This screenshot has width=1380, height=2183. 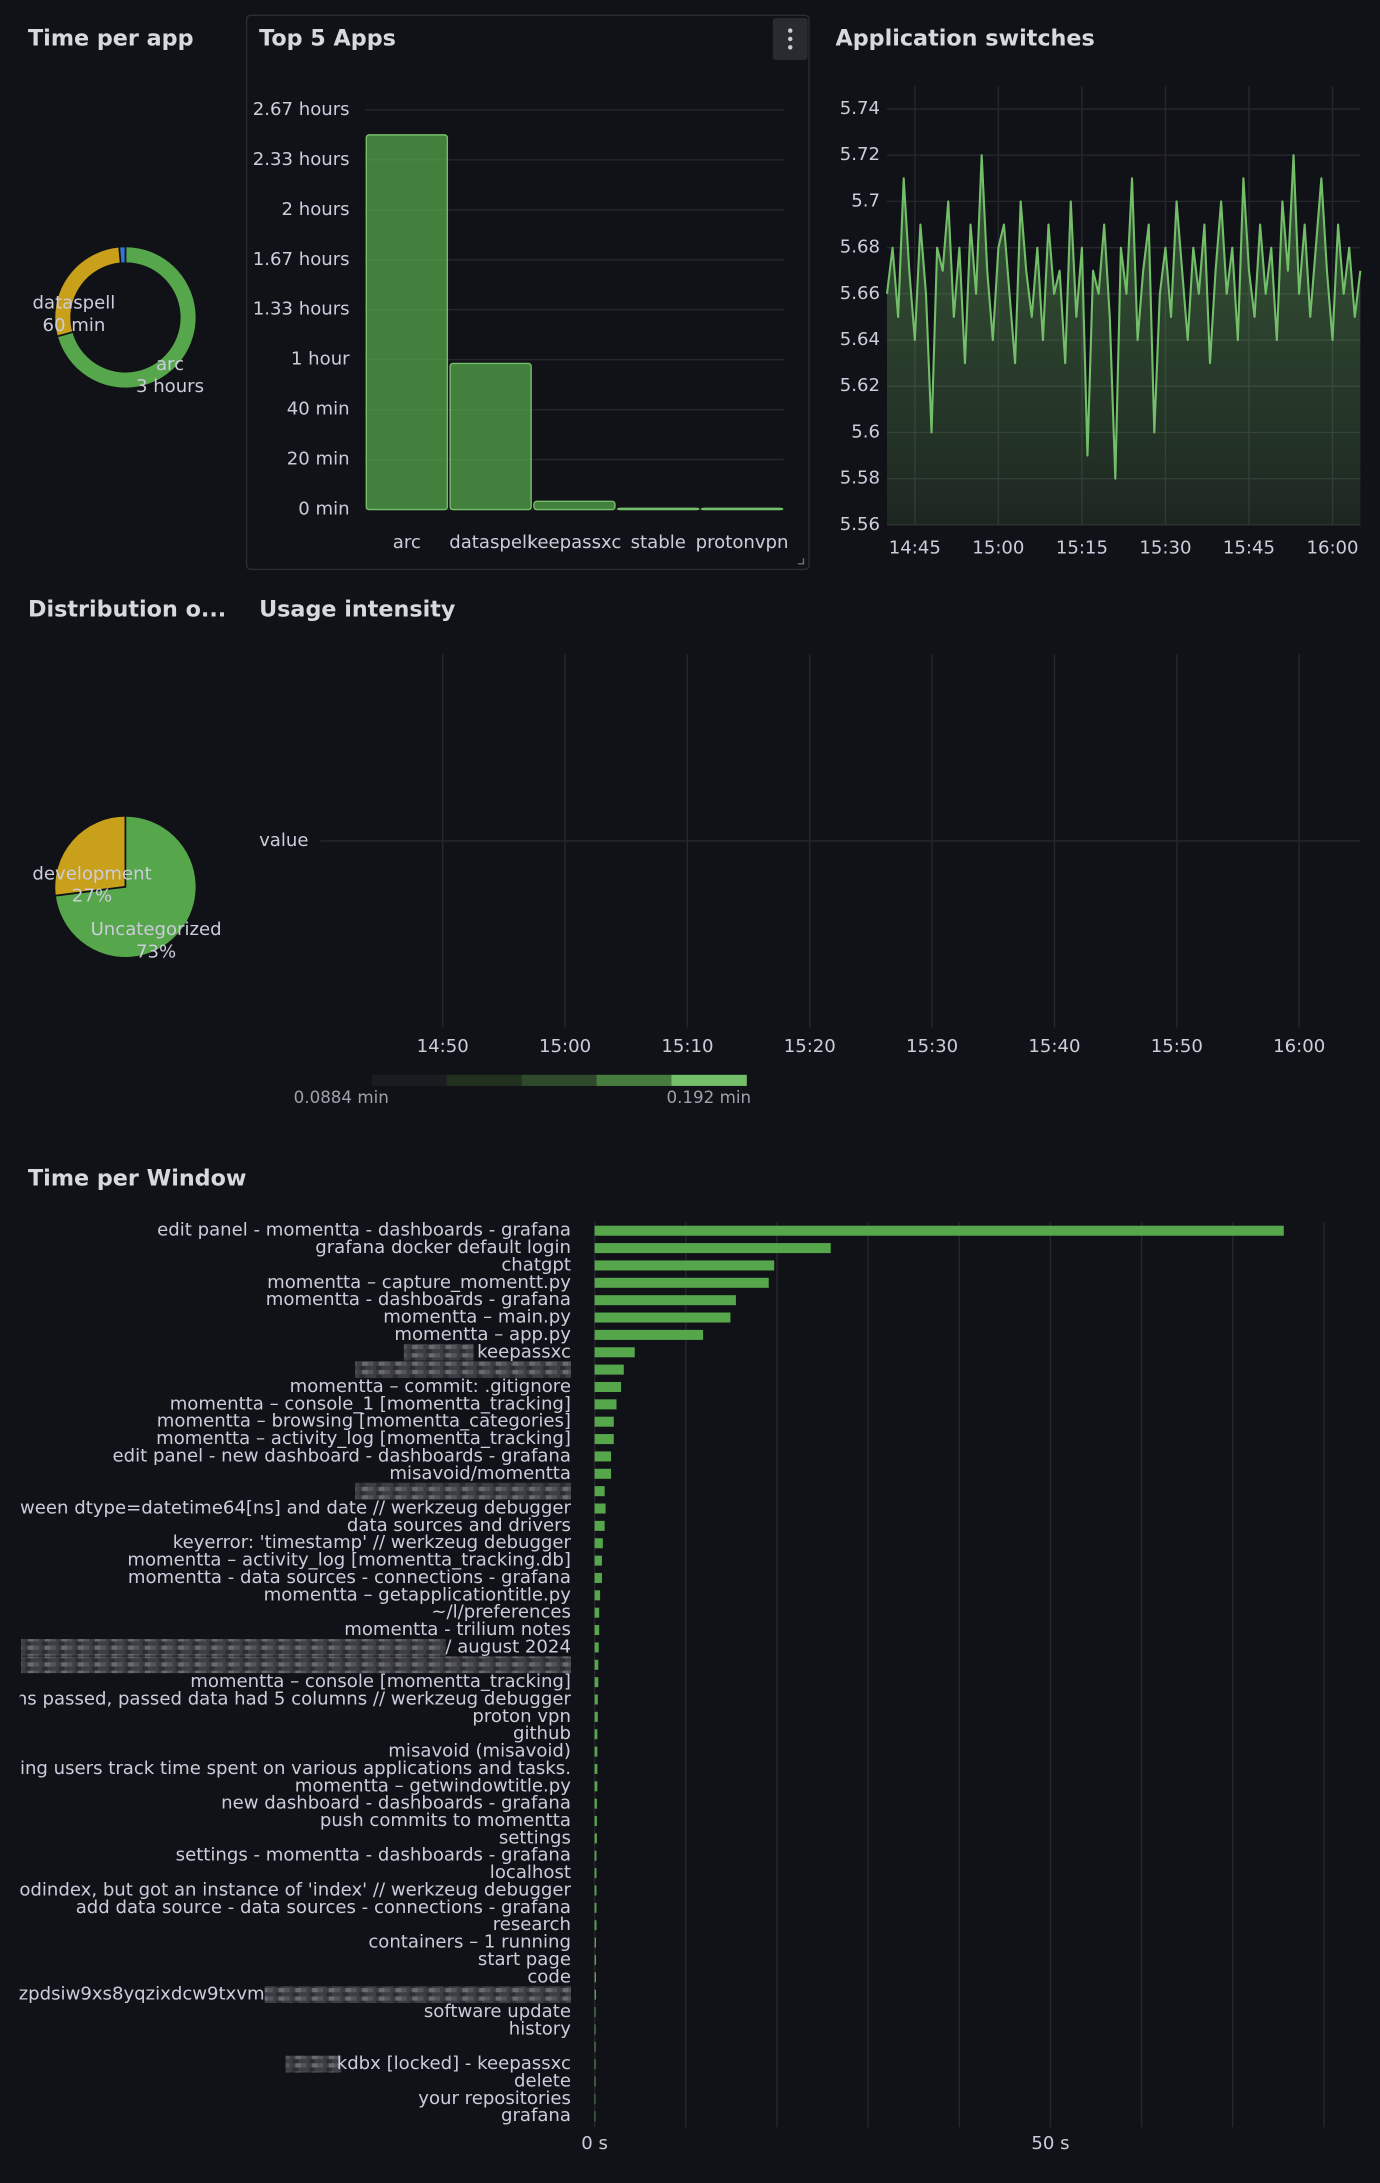 I want to click on y-tick-label: / august 2024, so click(x=508, y=1646).